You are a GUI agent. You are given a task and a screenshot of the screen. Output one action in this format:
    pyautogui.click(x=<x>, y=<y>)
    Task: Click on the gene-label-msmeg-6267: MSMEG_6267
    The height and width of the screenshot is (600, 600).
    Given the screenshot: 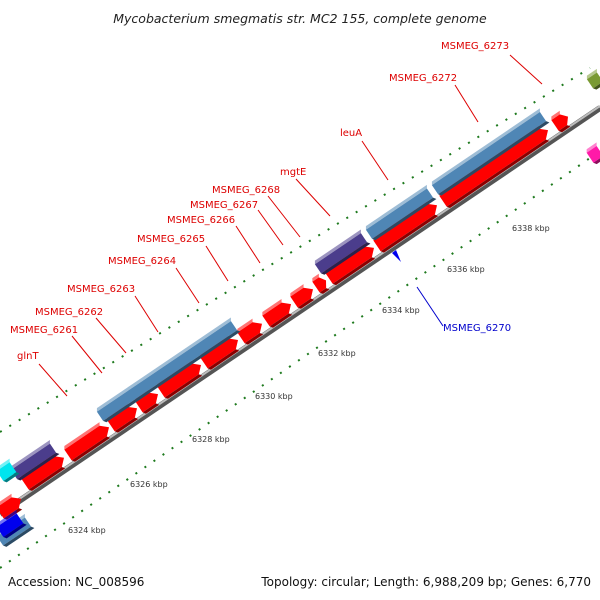 What is the action you would take?
    pyautogui.click(x=224, y=205)
    